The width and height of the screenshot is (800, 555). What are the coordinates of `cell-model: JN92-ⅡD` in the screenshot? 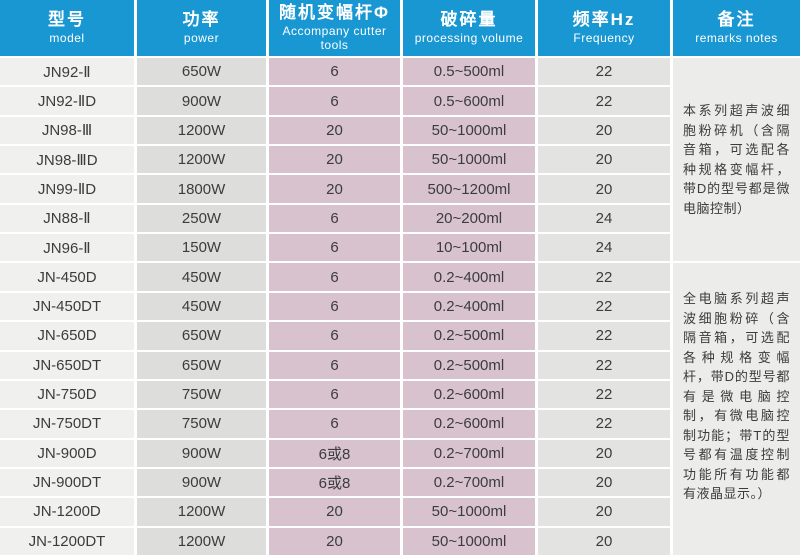 It's located at (67, 101).